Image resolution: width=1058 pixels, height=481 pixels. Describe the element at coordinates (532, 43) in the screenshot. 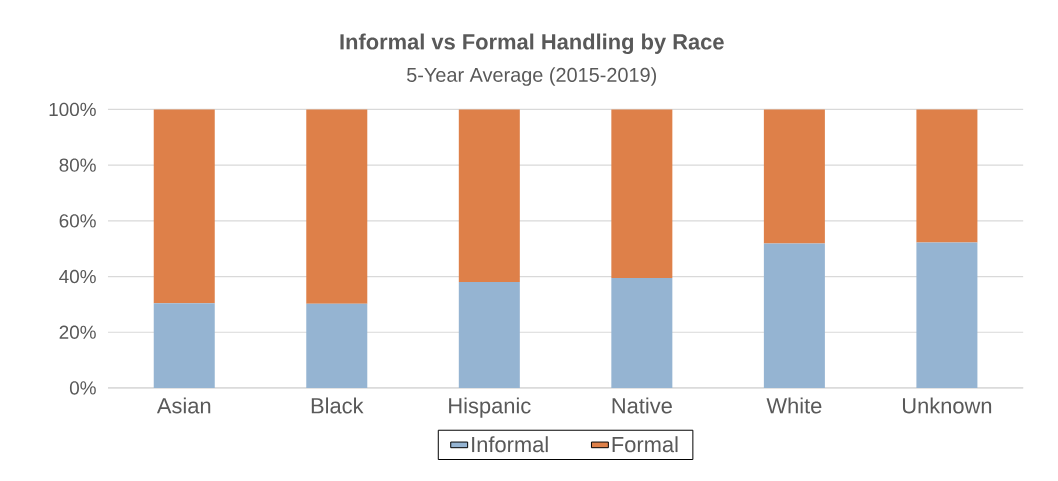

I see `chart-title: Informal vs Formal Handling by Race` at that location.